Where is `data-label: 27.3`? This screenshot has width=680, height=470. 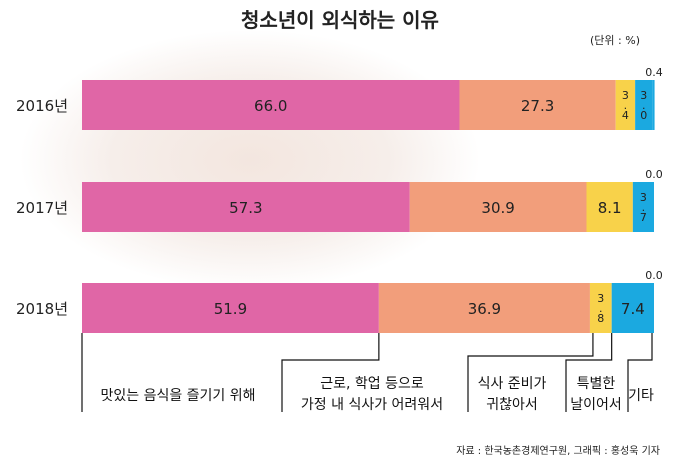 data-label: 27.3 is located at coordinates (537, 106).